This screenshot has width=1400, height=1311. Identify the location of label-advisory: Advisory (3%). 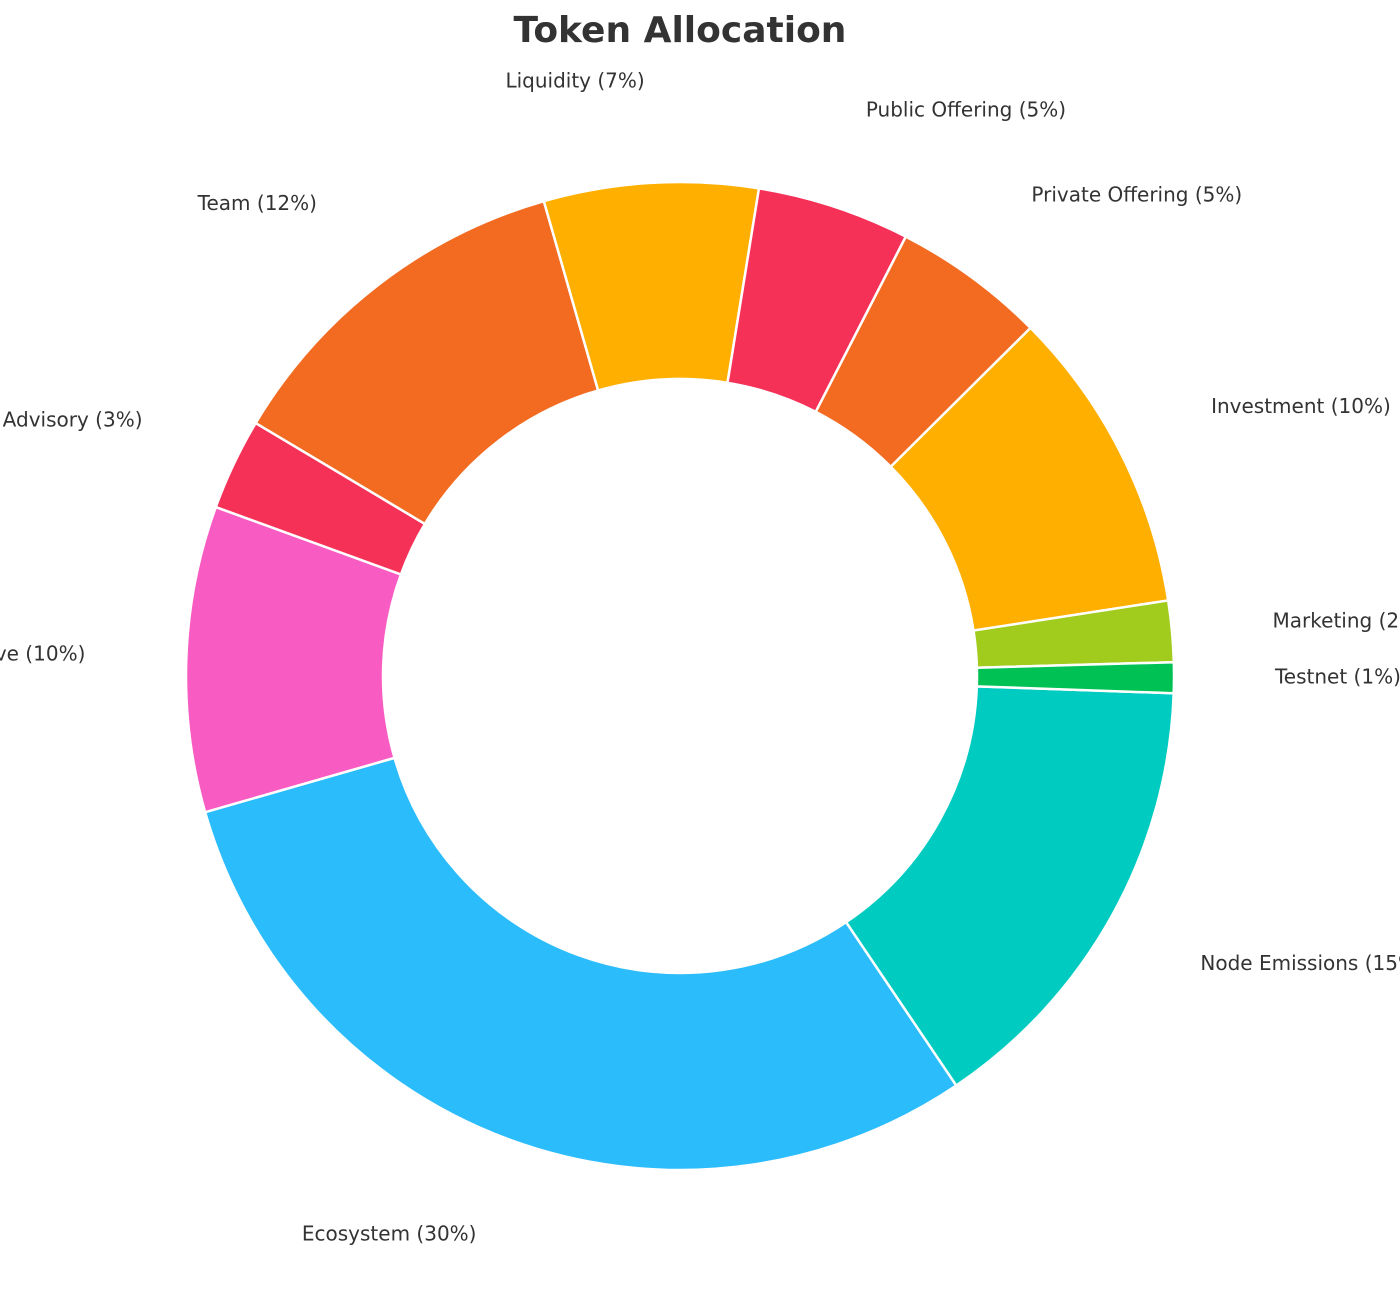
(73, 419).